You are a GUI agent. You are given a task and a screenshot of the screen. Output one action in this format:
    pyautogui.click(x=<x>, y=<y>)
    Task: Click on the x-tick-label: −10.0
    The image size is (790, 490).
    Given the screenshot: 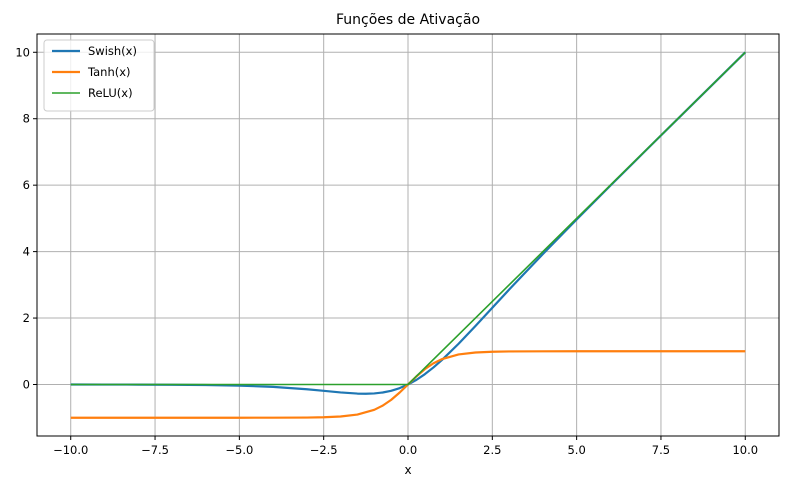 What is the action you would take?
    pyautogui.click(x=70, y=450)
    